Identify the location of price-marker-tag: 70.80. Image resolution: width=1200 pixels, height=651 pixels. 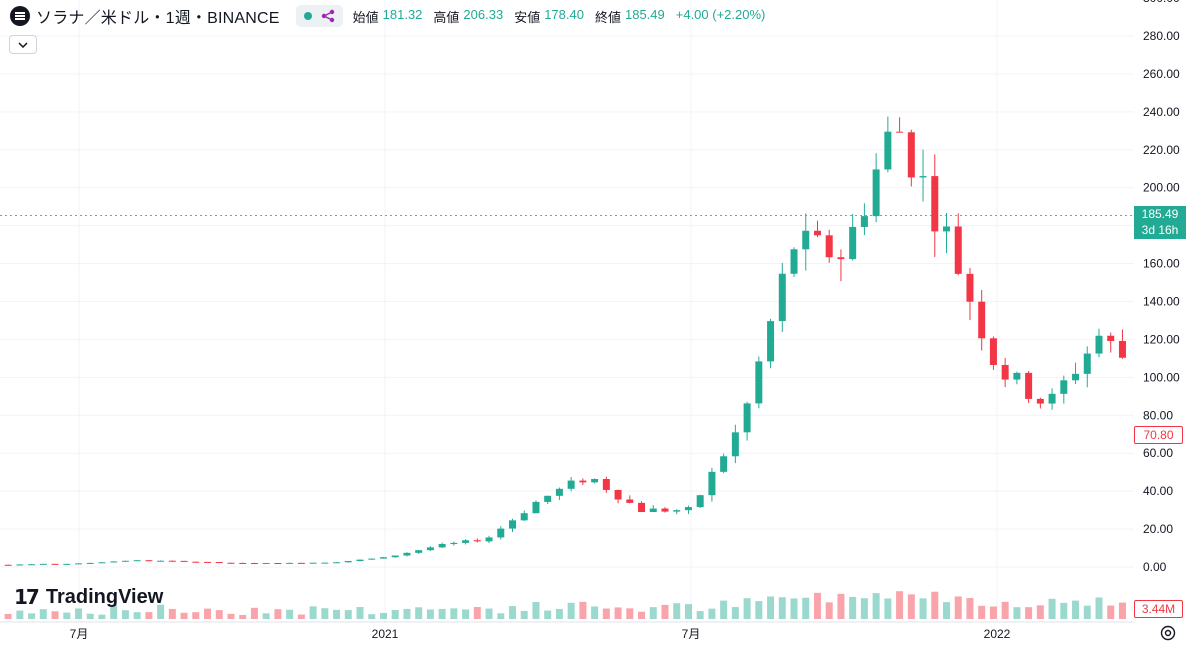
(1158, 435).